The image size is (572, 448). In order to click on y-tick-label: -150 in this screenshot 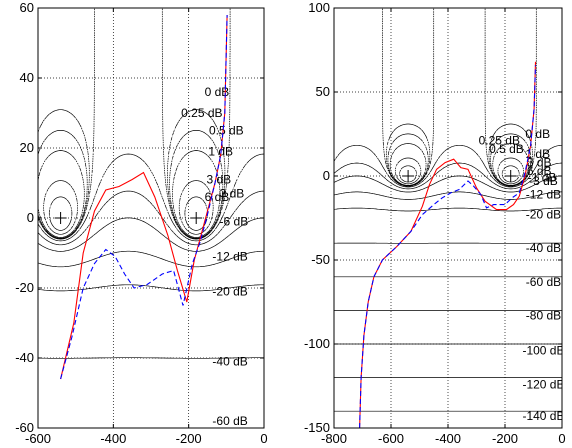, I will do `click(317, 427)`.